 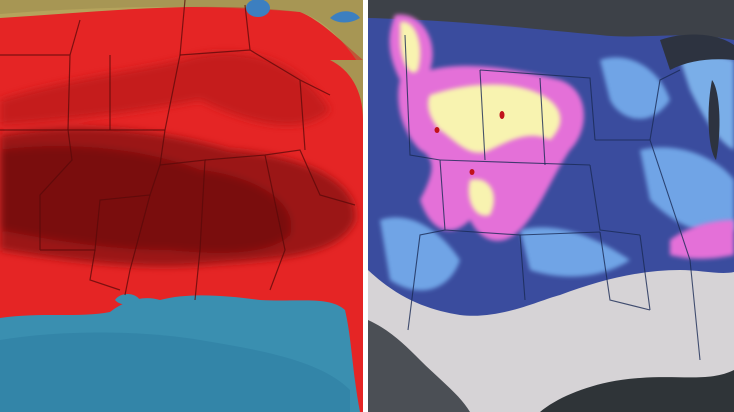 What do you see at coordinates (551, 20) in the screenshot?
I see `canada-dark` at bounding box center [551, 20].